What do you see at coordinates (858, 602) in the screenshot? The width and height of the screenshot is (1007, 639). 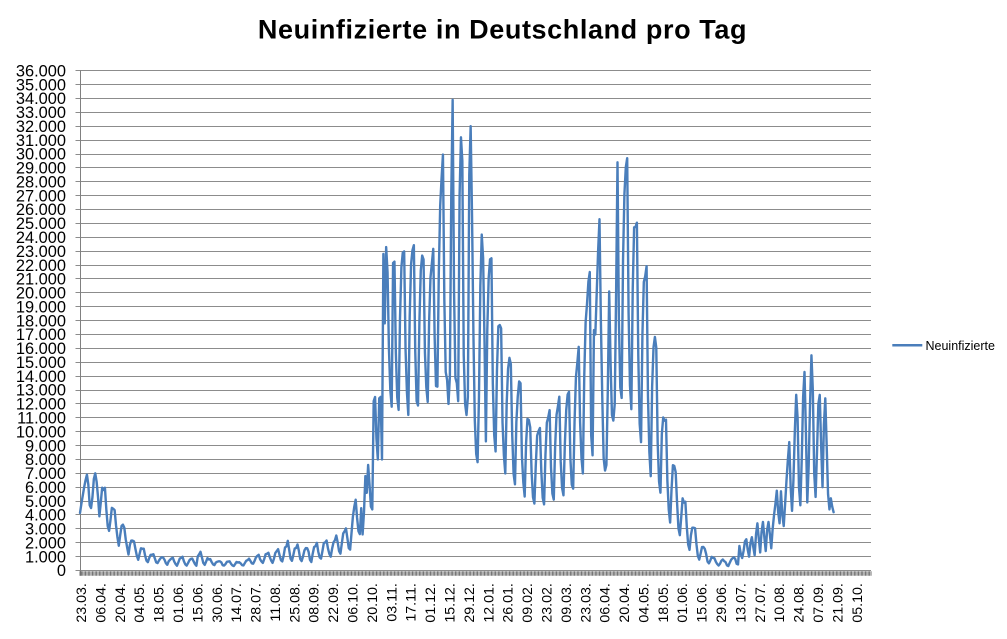 I see `svg-text: 05.10.` at bounding box center [858, 602].